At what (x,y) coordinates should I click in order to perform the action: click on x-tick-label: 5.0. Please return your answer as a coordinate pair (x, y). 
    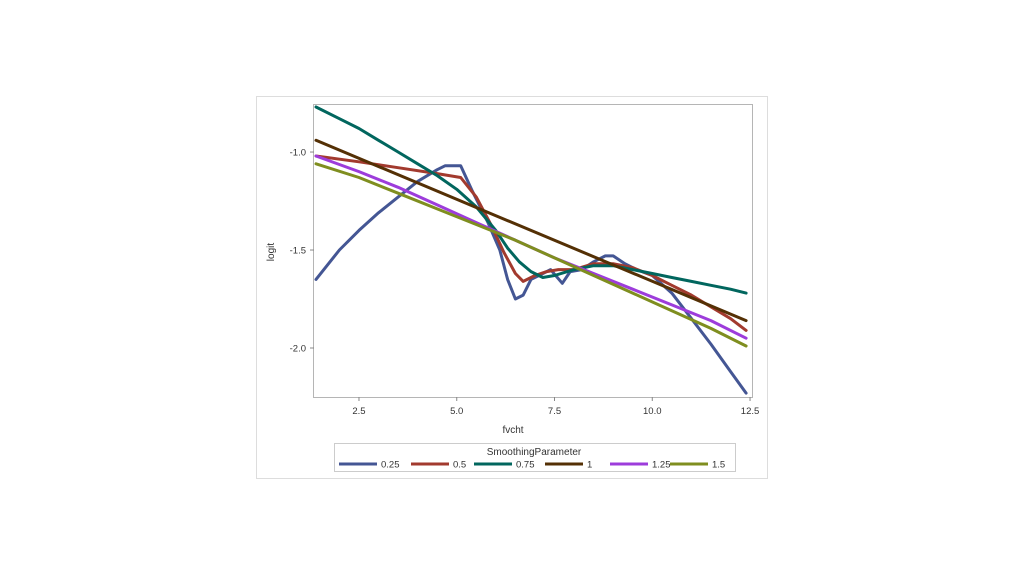
    Looking at the image, I should click on (456, 411).